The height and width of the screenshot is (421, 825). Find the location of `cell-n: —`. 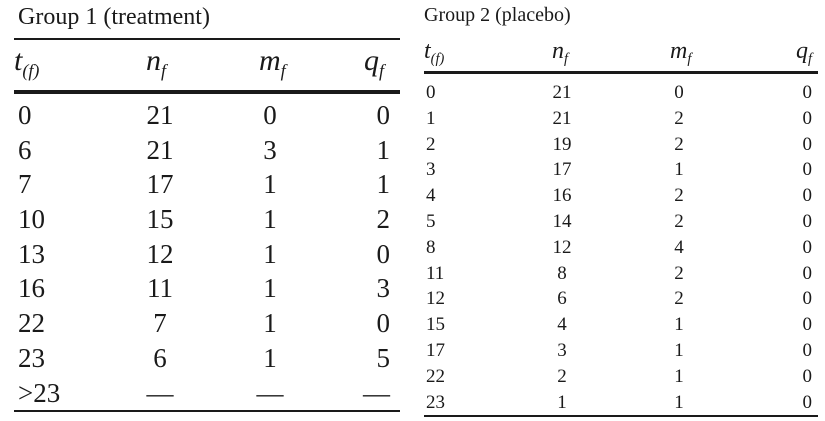

cell-n: — is located at coordinates (160, 392).